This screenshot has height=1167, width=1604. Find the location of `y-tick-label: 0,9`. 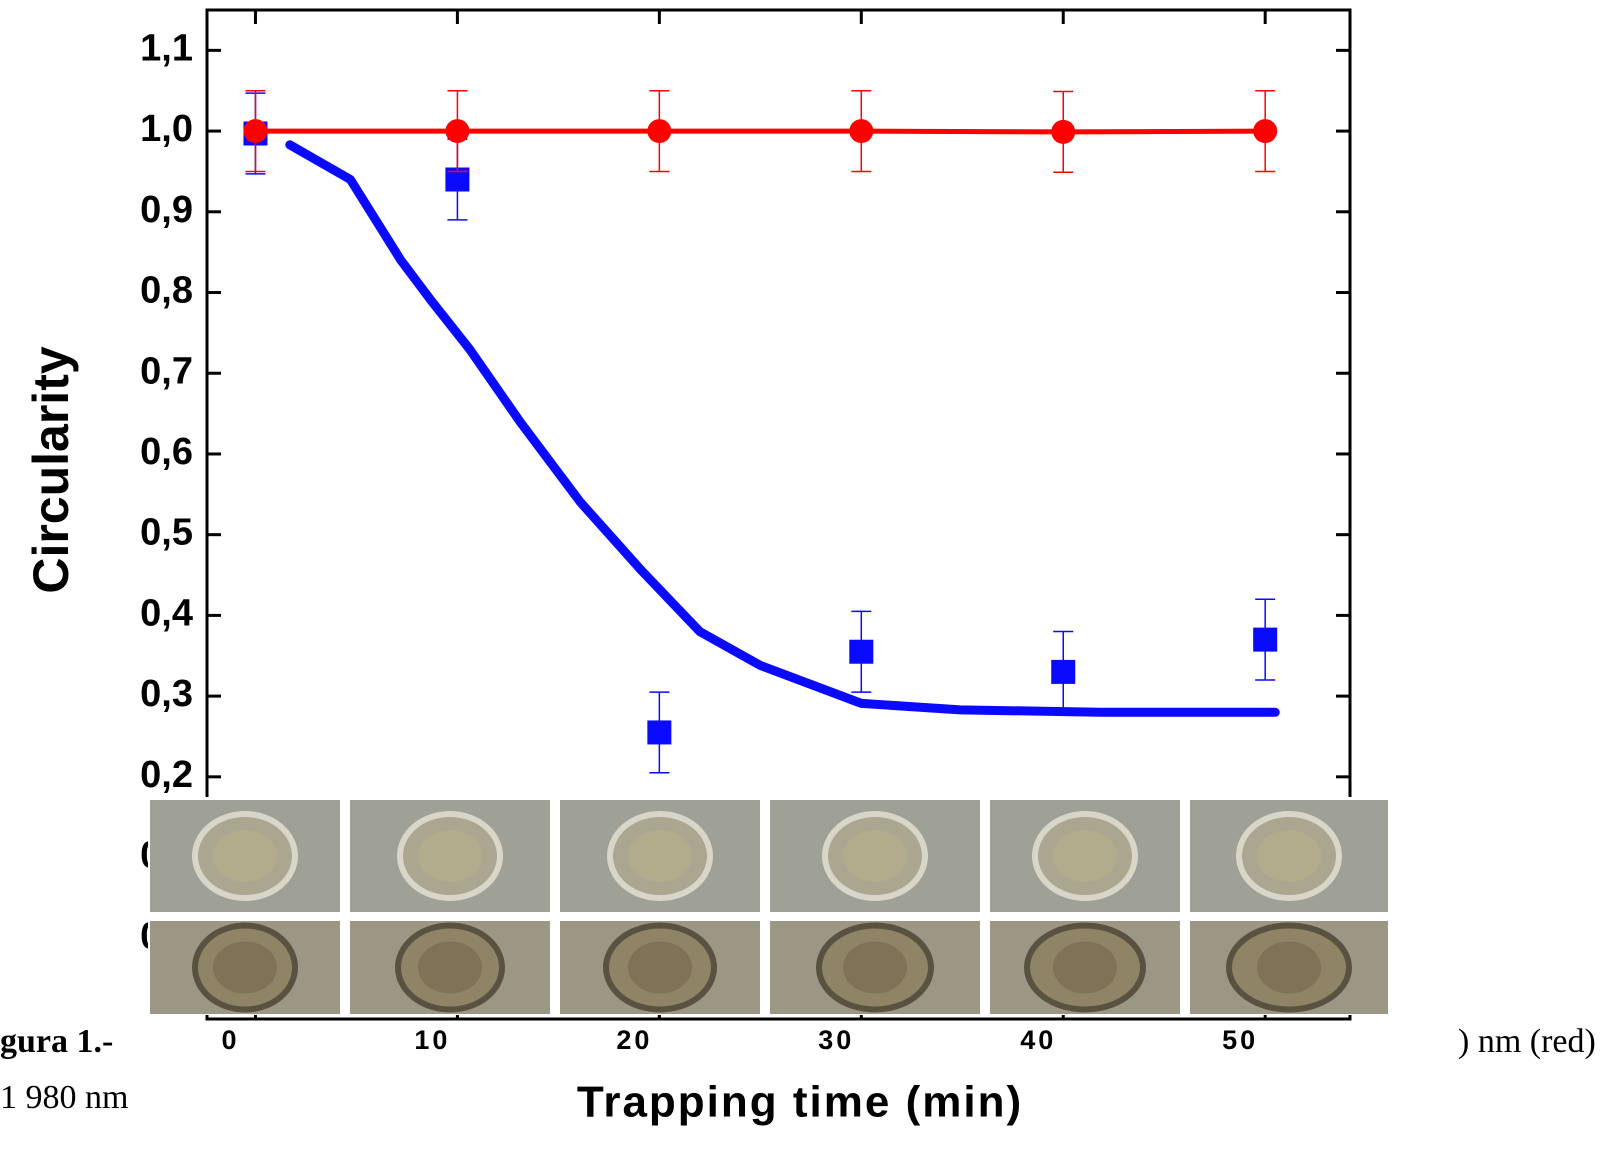

y-tick-label: 0,9 is located at coordinates (166, 210).